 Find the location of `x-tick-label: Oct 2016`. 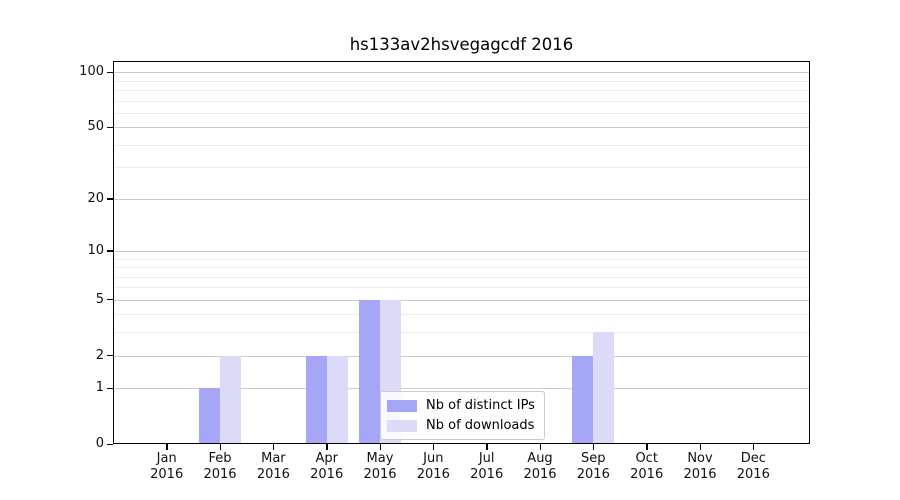

x-tick-label: Oct 2016 is located at coordinates (647, 467).